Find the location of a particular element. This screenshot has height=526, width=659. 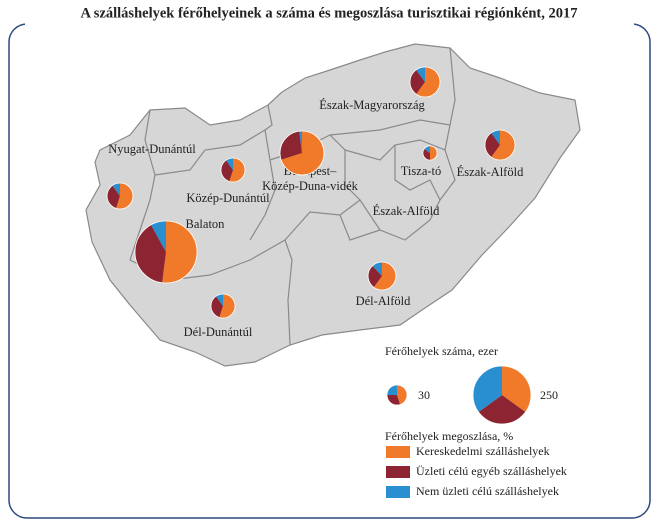

region-label: Közép-Dunántúl is located at coordinates (228, 198).